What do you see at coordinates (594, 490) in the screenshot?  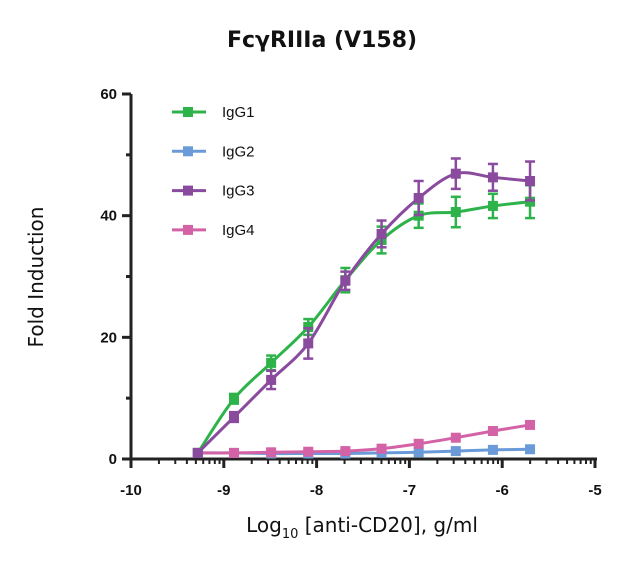 I see `x-tick-label: -5` at bounding box center [594, 490].